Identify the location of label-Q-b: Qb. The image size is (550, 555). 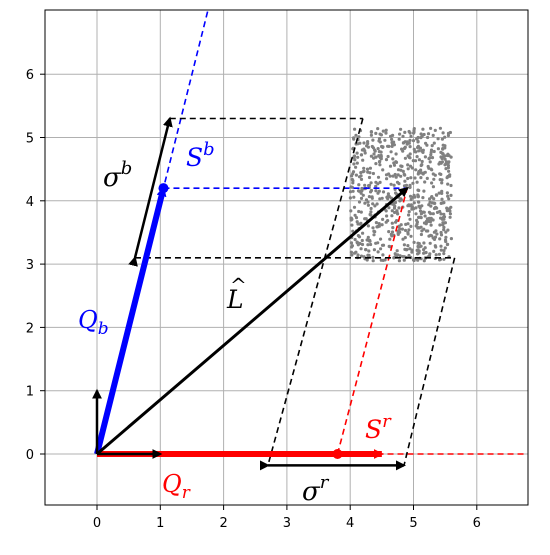
(93, 322).